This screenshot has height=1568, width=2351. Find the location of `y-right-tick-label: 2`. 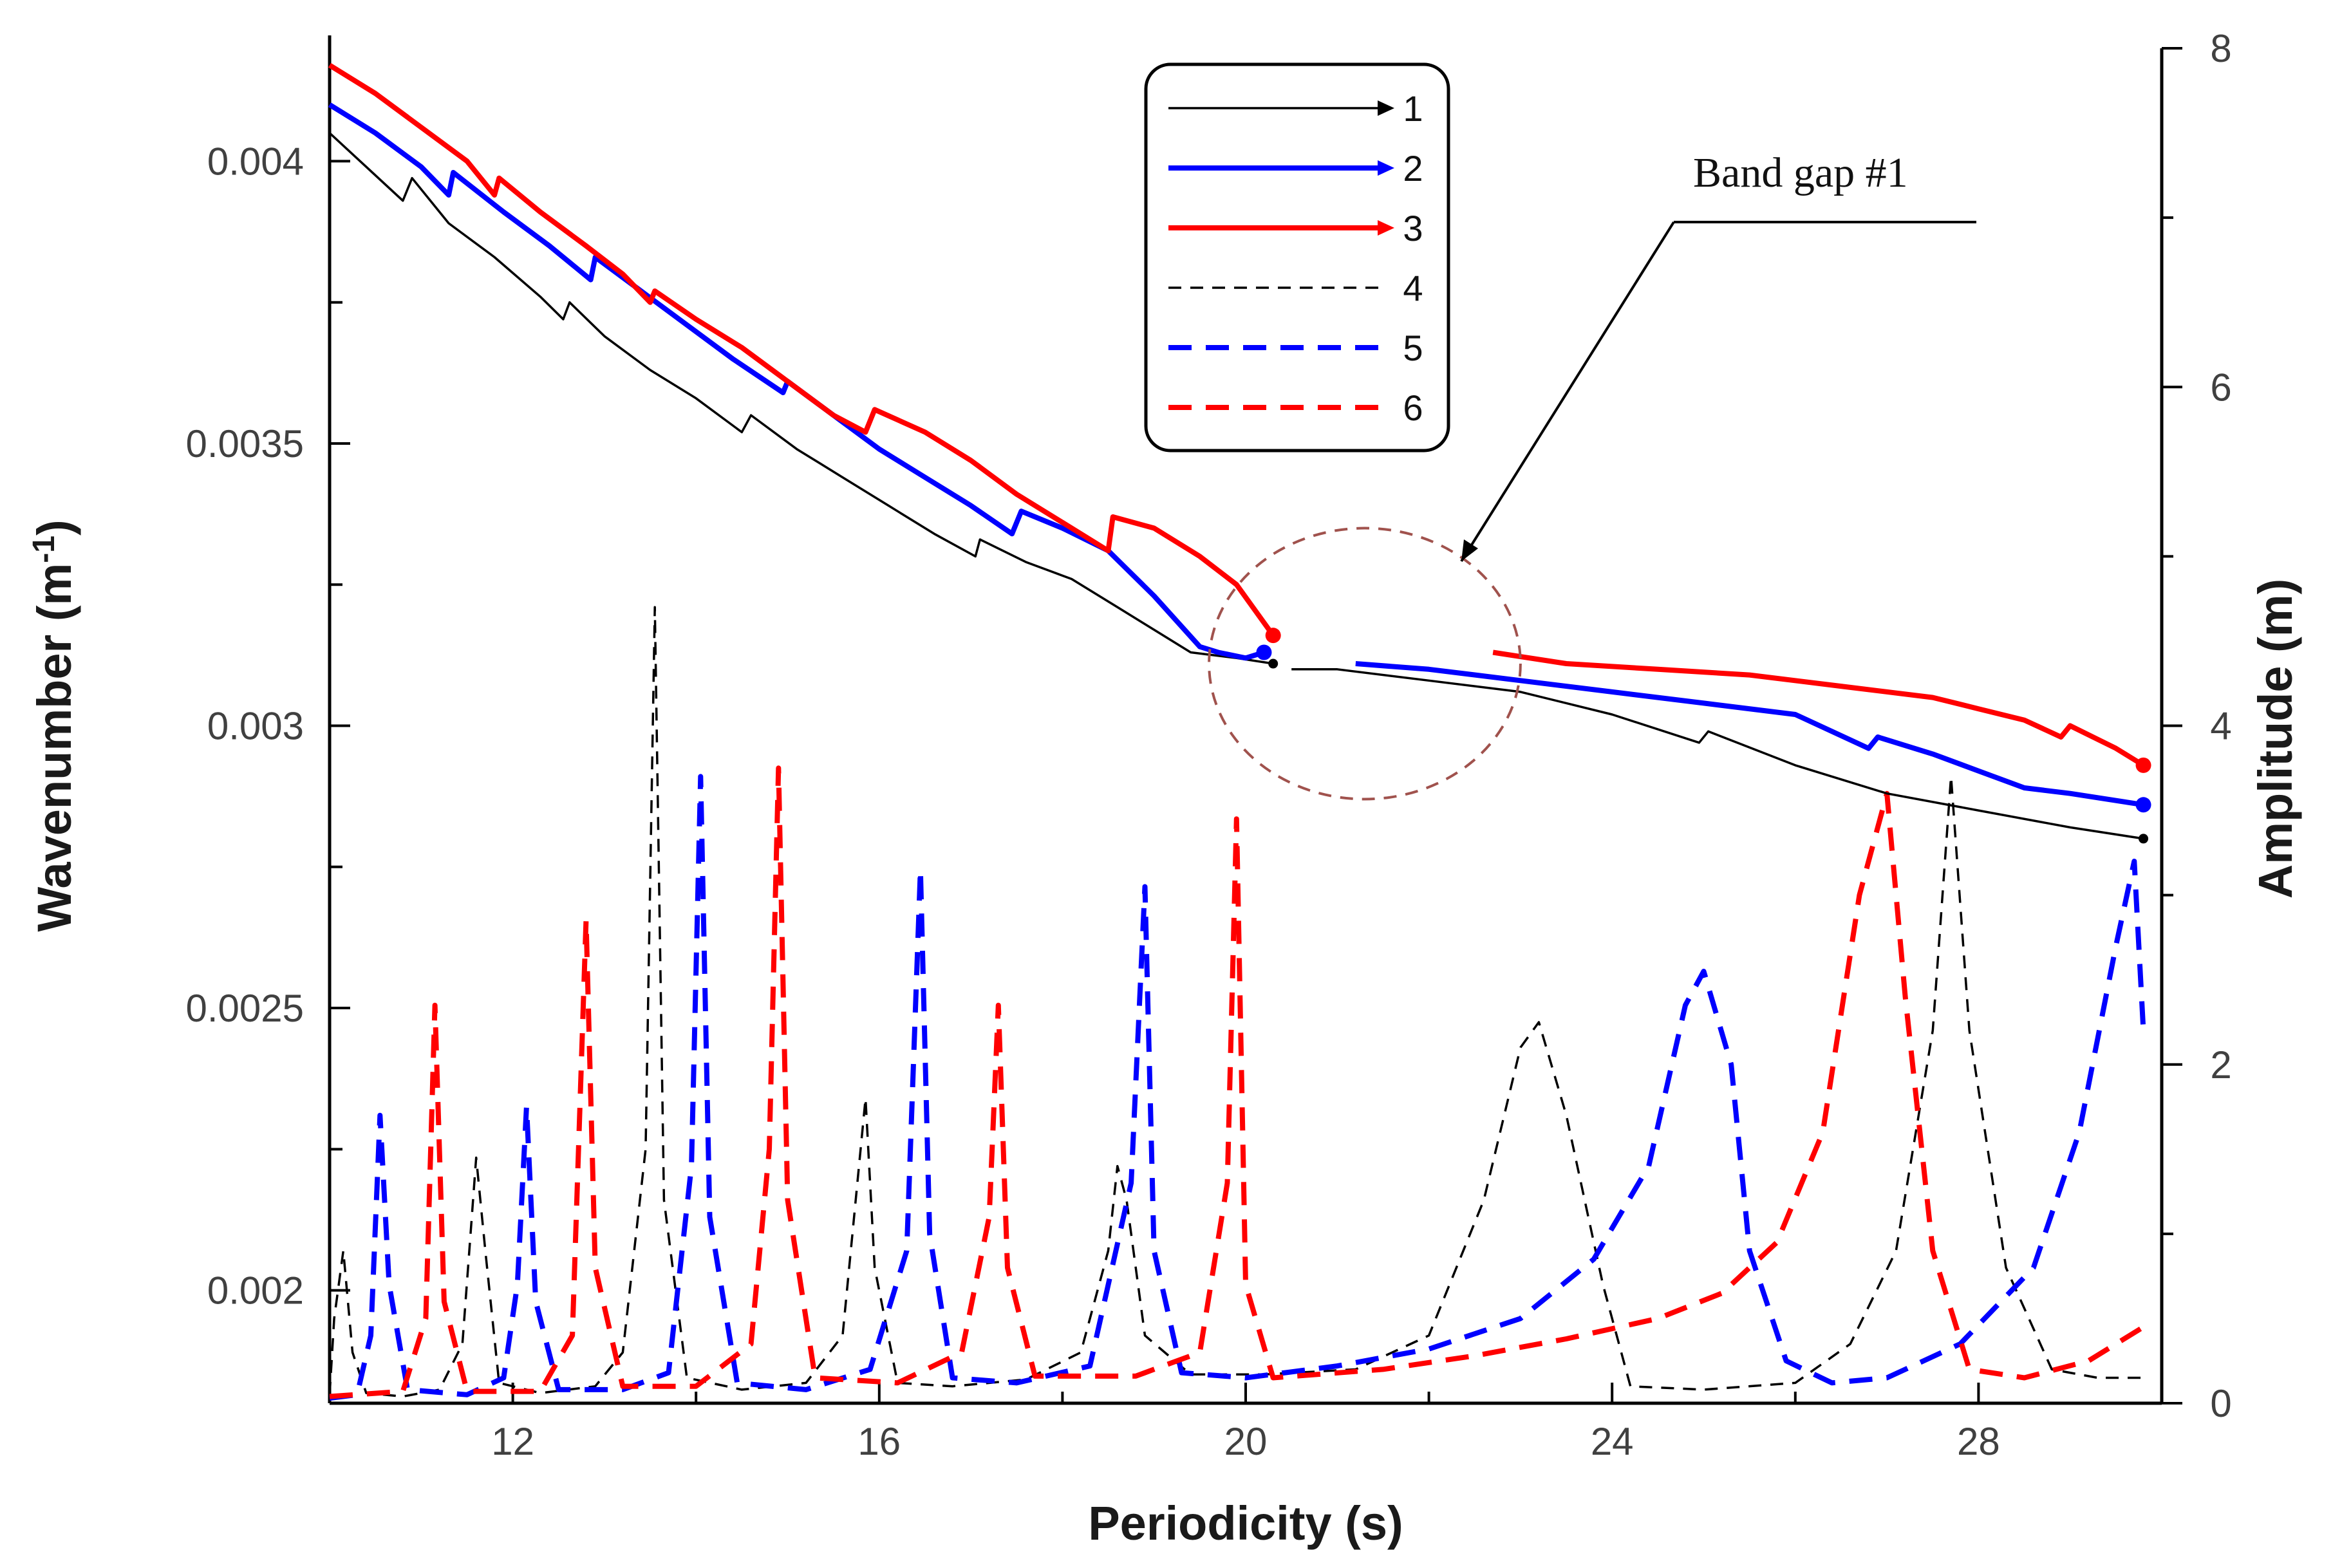

y-right-tick-label: 2 is located at coordinates (2221, 1065).